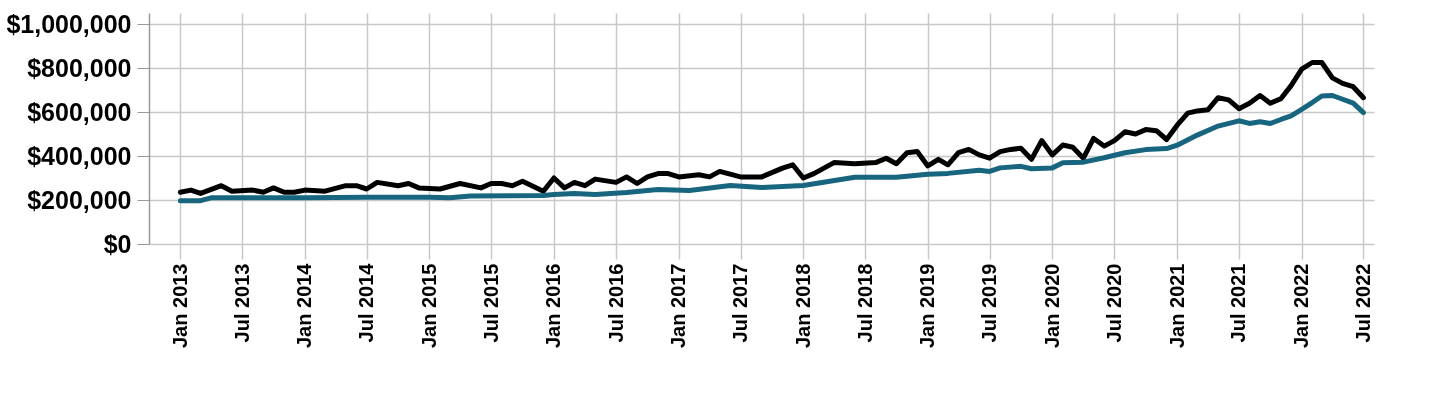 The width and height of the screenshot is (1435, 402). What do you see at coordinates (490, 303) in the screenshot?
I see `x-tick-label: Jul 2015` at bounding box center [490, 303].